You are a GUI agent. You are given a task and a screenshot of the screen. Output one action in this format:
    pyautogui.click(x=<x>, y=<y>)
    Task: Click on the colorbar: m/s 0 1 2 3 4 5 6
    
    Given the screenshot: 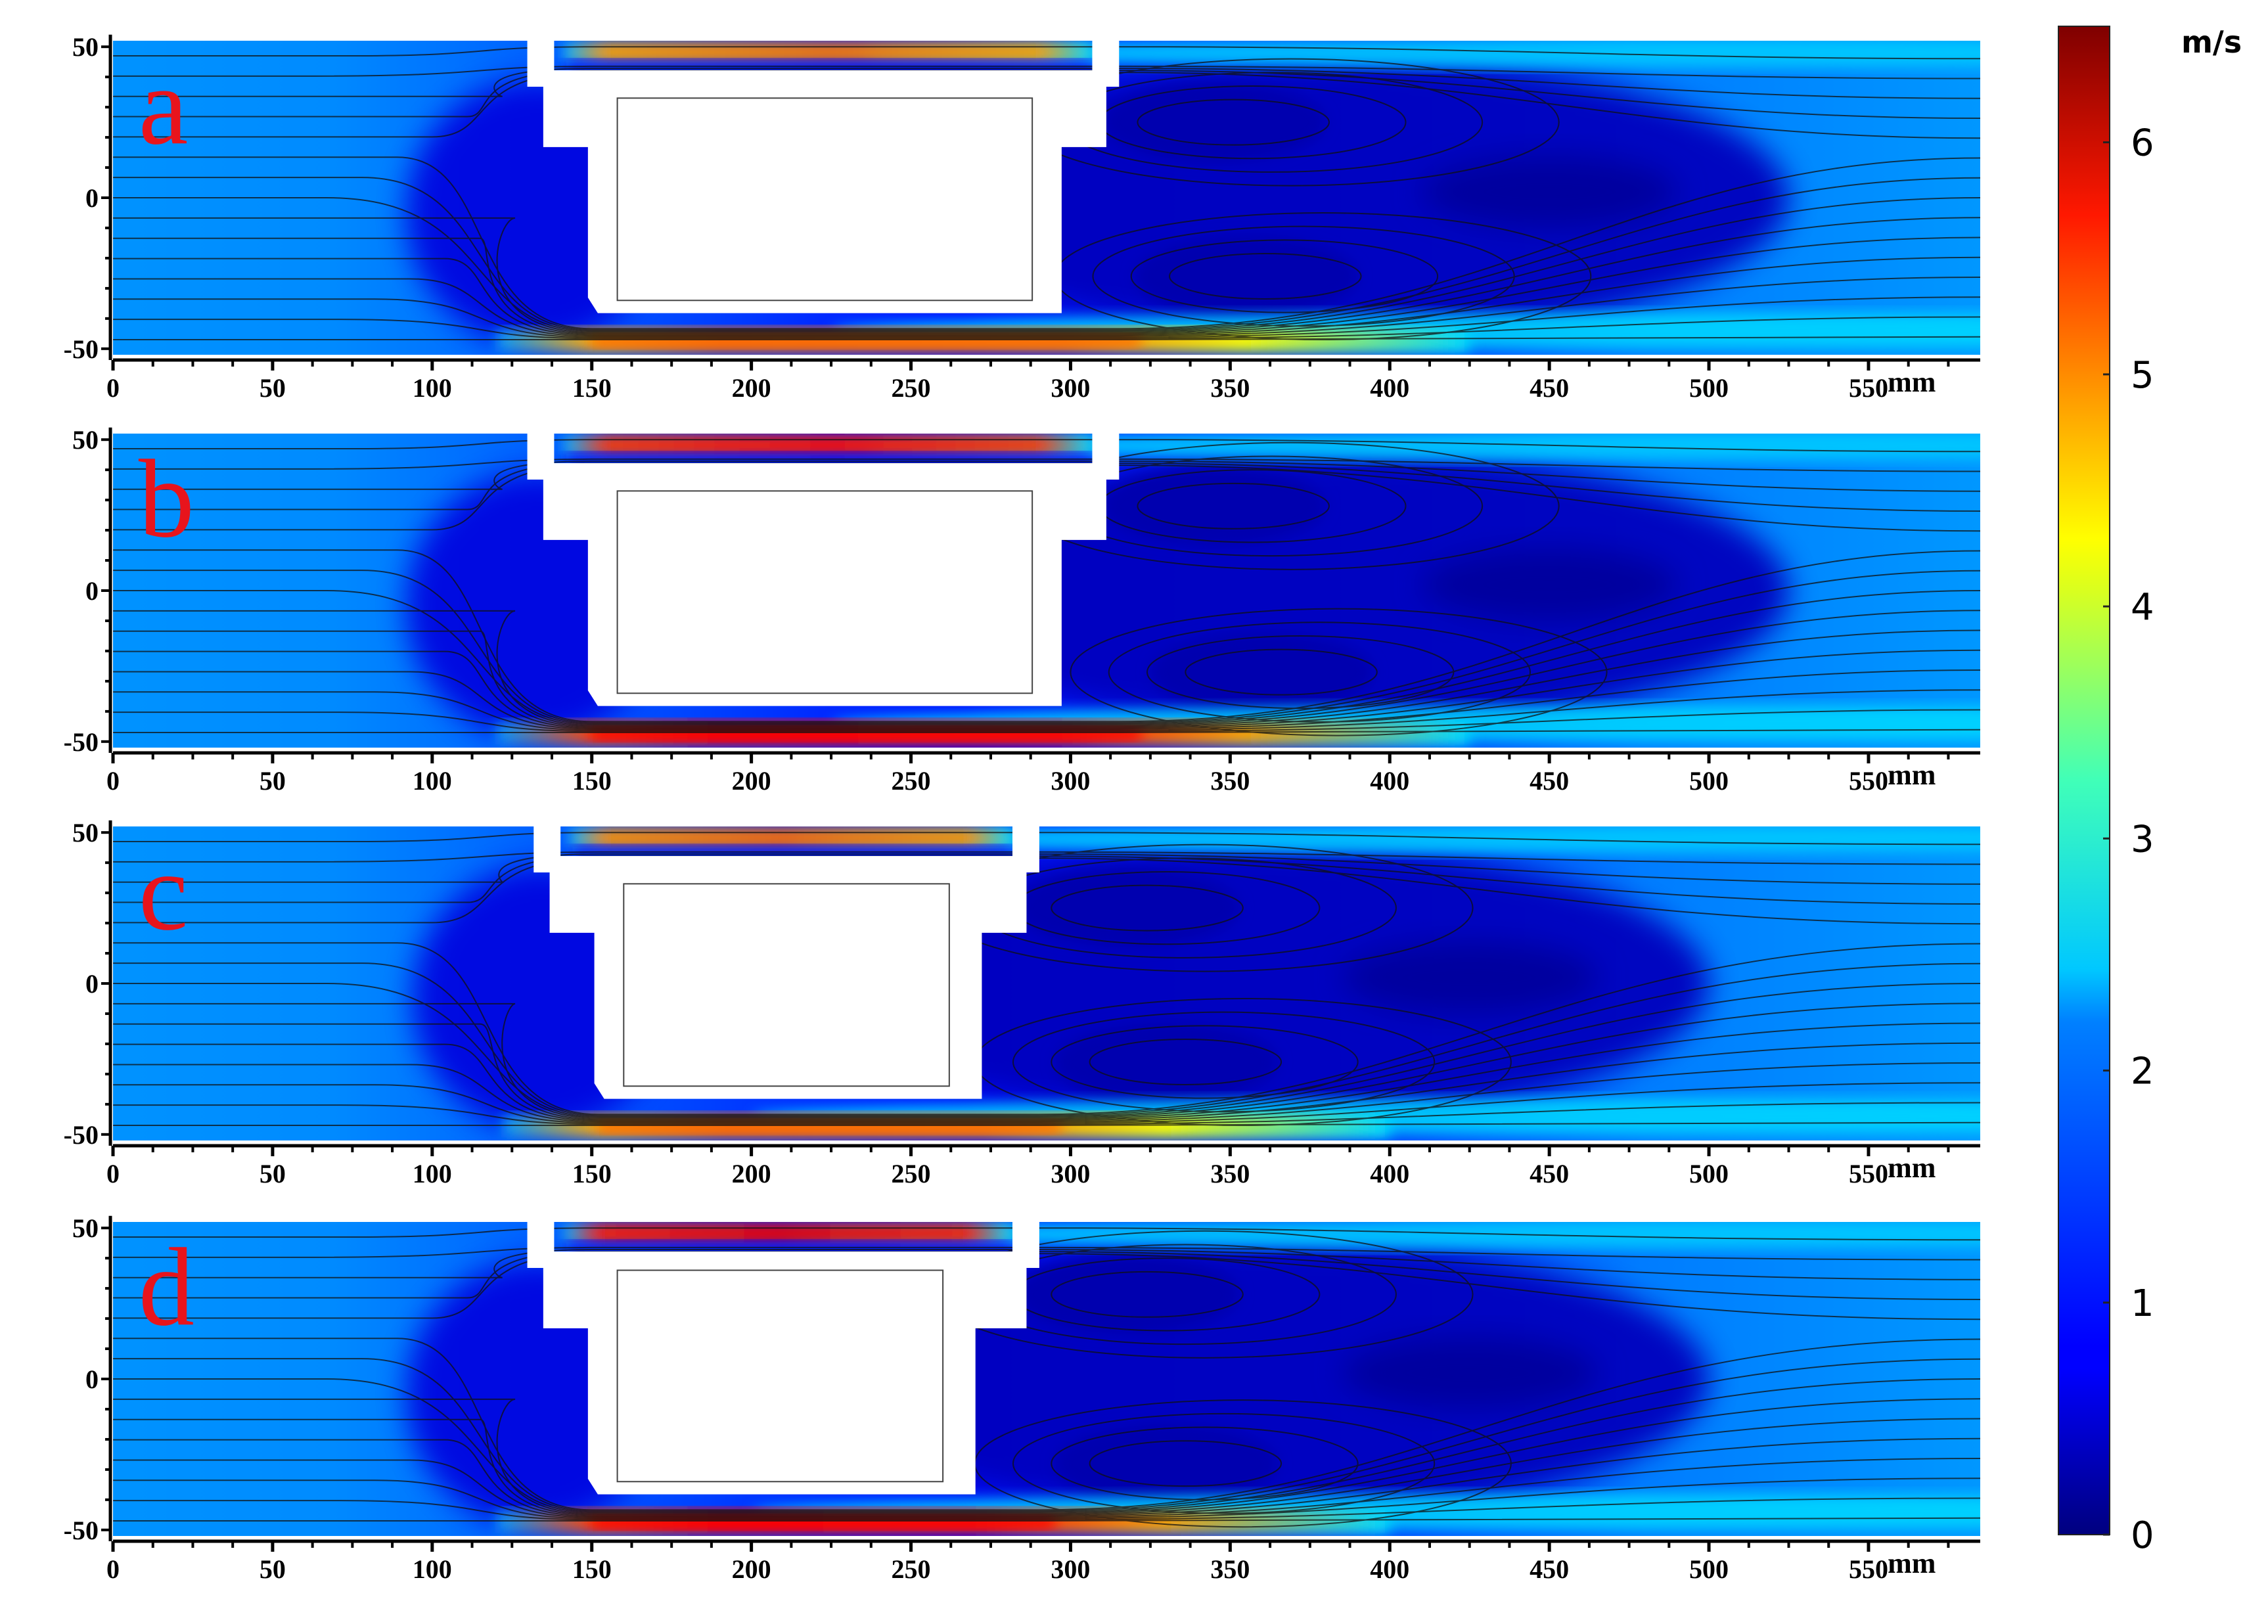 What is the action you would take?
    pyautogui.click(x=2150, y=790)
    